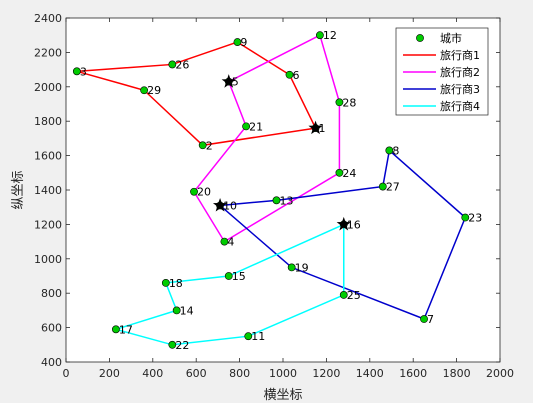 Image resolution: width=533 pixels, height=403 pixels. What do you see at coordinates (83, 71) in the screenshot?
I see `city-label-3: 3` at bounding box center [83, 71].